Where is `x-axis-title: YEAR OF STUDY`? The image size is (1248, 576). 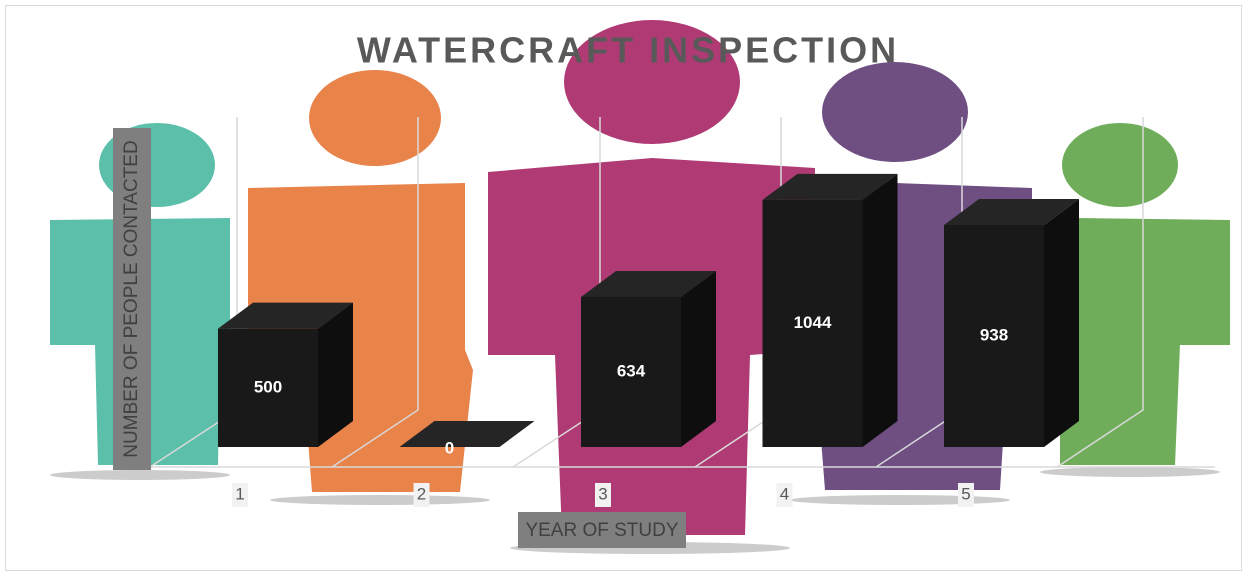
x-axis-title: YEAR OF STUDY is located at coordinates (601, 530).